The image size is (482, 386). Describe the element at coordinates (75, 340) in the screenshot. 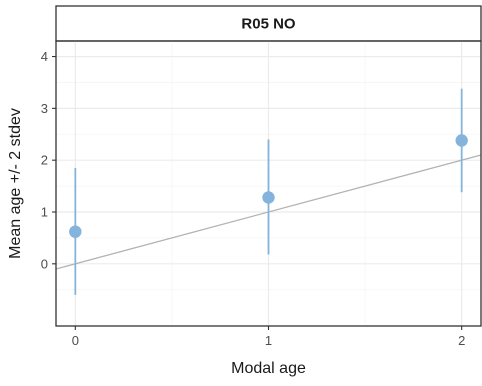

I see `x-tick-label: 0` at that location.